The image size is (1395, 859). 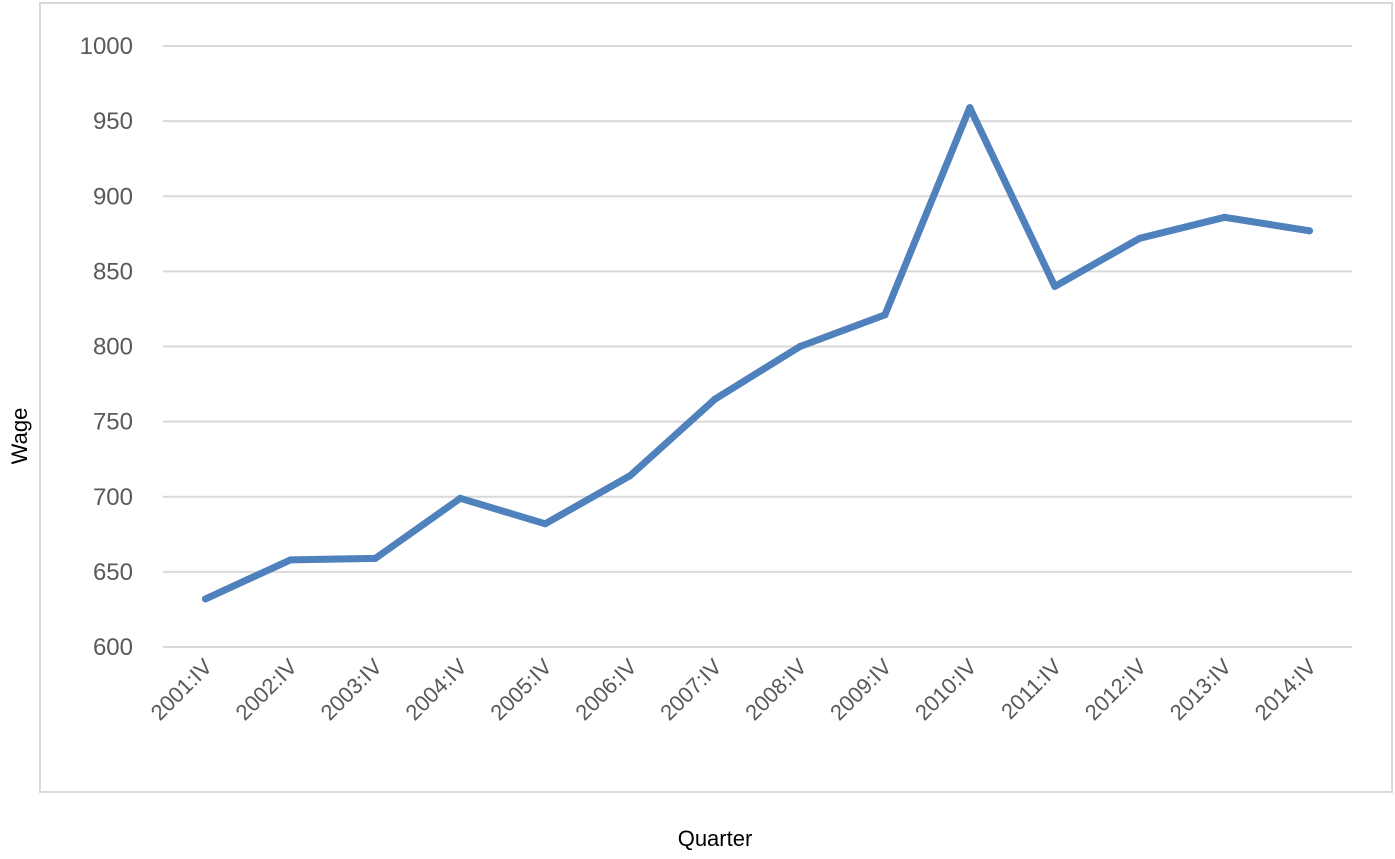 I want to click on y-axis-tick-labels: 600 650 700 750 800 850 900 950 1000, so click(x=106, y=347).